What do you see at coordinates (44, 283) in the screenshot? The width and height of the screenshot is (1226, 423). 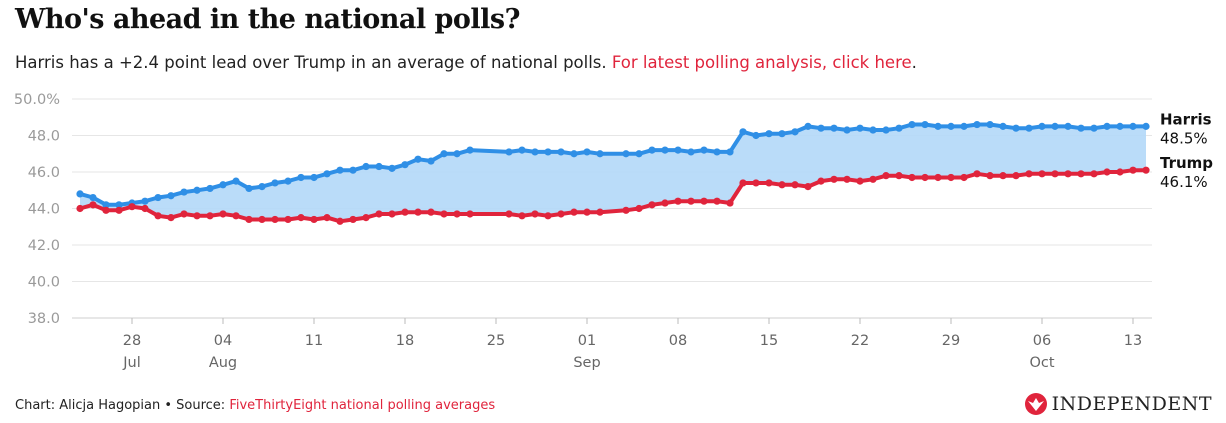 I see `y-tick-label: 40.0` at bounding box center [44, 283].